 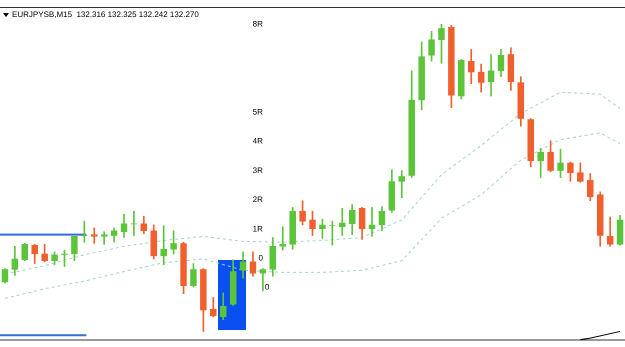 What do you see at coordinates (258, 141) in the screenshot?
I see `y-tick-label: 4R` at bounding box center [258, 141].